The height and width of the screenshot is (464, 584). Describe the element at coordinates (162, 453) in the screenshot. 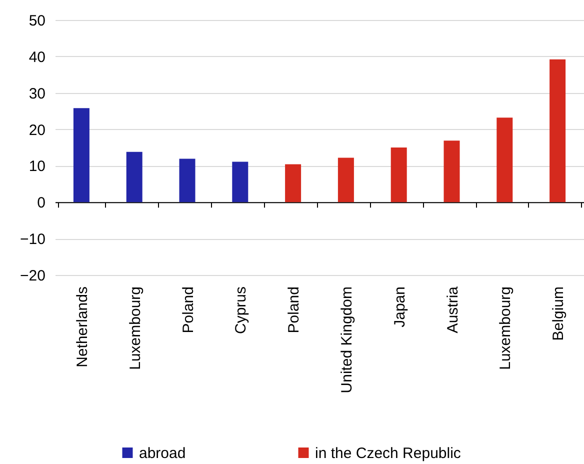

I see `legend-label: abroad` at that location.